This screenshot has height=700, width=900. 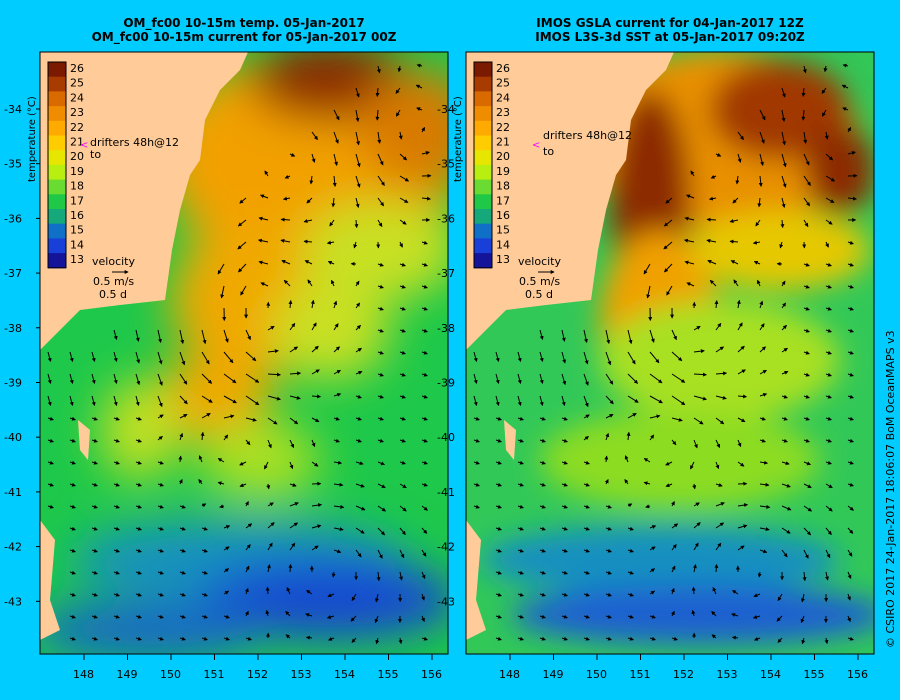 I want to click on right-longitude-tick-label: 153, so click(x=727, y=674).